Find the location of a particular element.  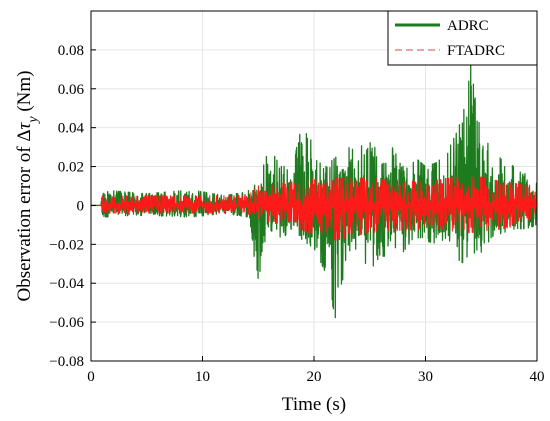

x-tick-label: 20 is located at coordinates (314, 377).